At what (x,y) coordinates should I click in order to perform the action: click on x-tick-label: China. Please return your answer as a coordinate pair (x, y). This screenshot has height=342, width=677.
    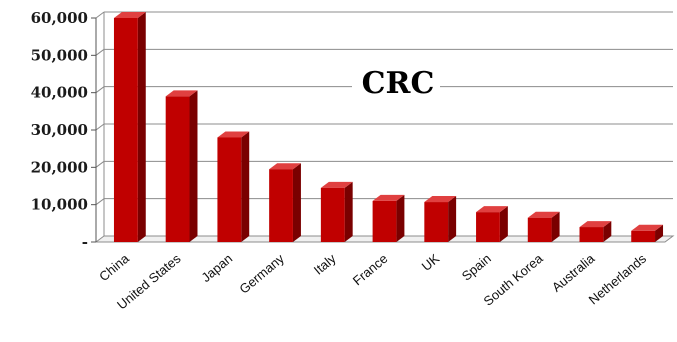
    Looking at the image, I should click on (114, 267).